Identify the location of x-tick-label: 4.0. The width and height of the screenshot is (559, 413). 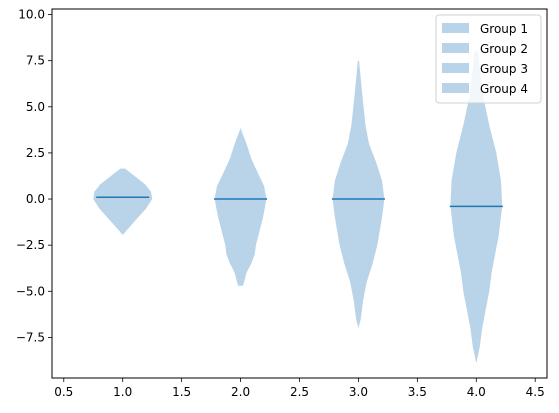
(476, 392).